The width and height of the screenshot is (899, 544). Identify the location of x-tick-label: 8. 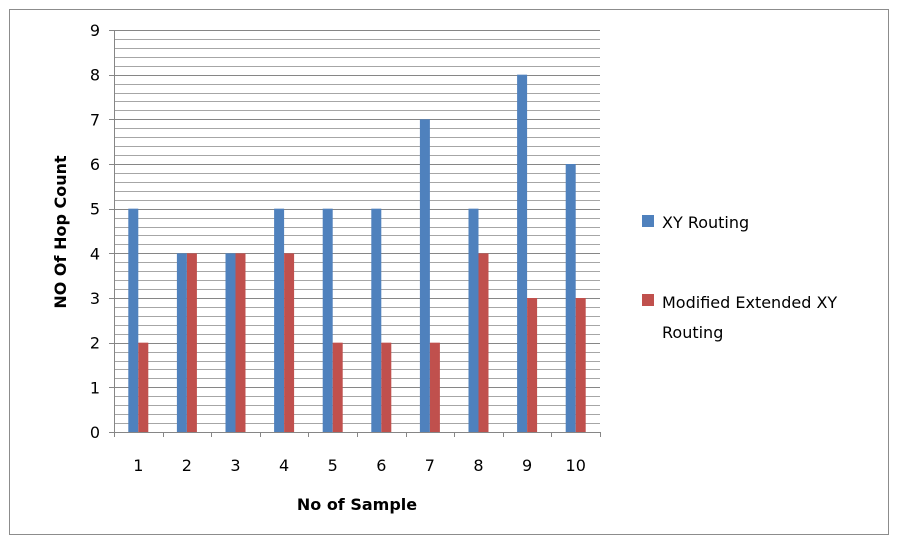
(478, 465).